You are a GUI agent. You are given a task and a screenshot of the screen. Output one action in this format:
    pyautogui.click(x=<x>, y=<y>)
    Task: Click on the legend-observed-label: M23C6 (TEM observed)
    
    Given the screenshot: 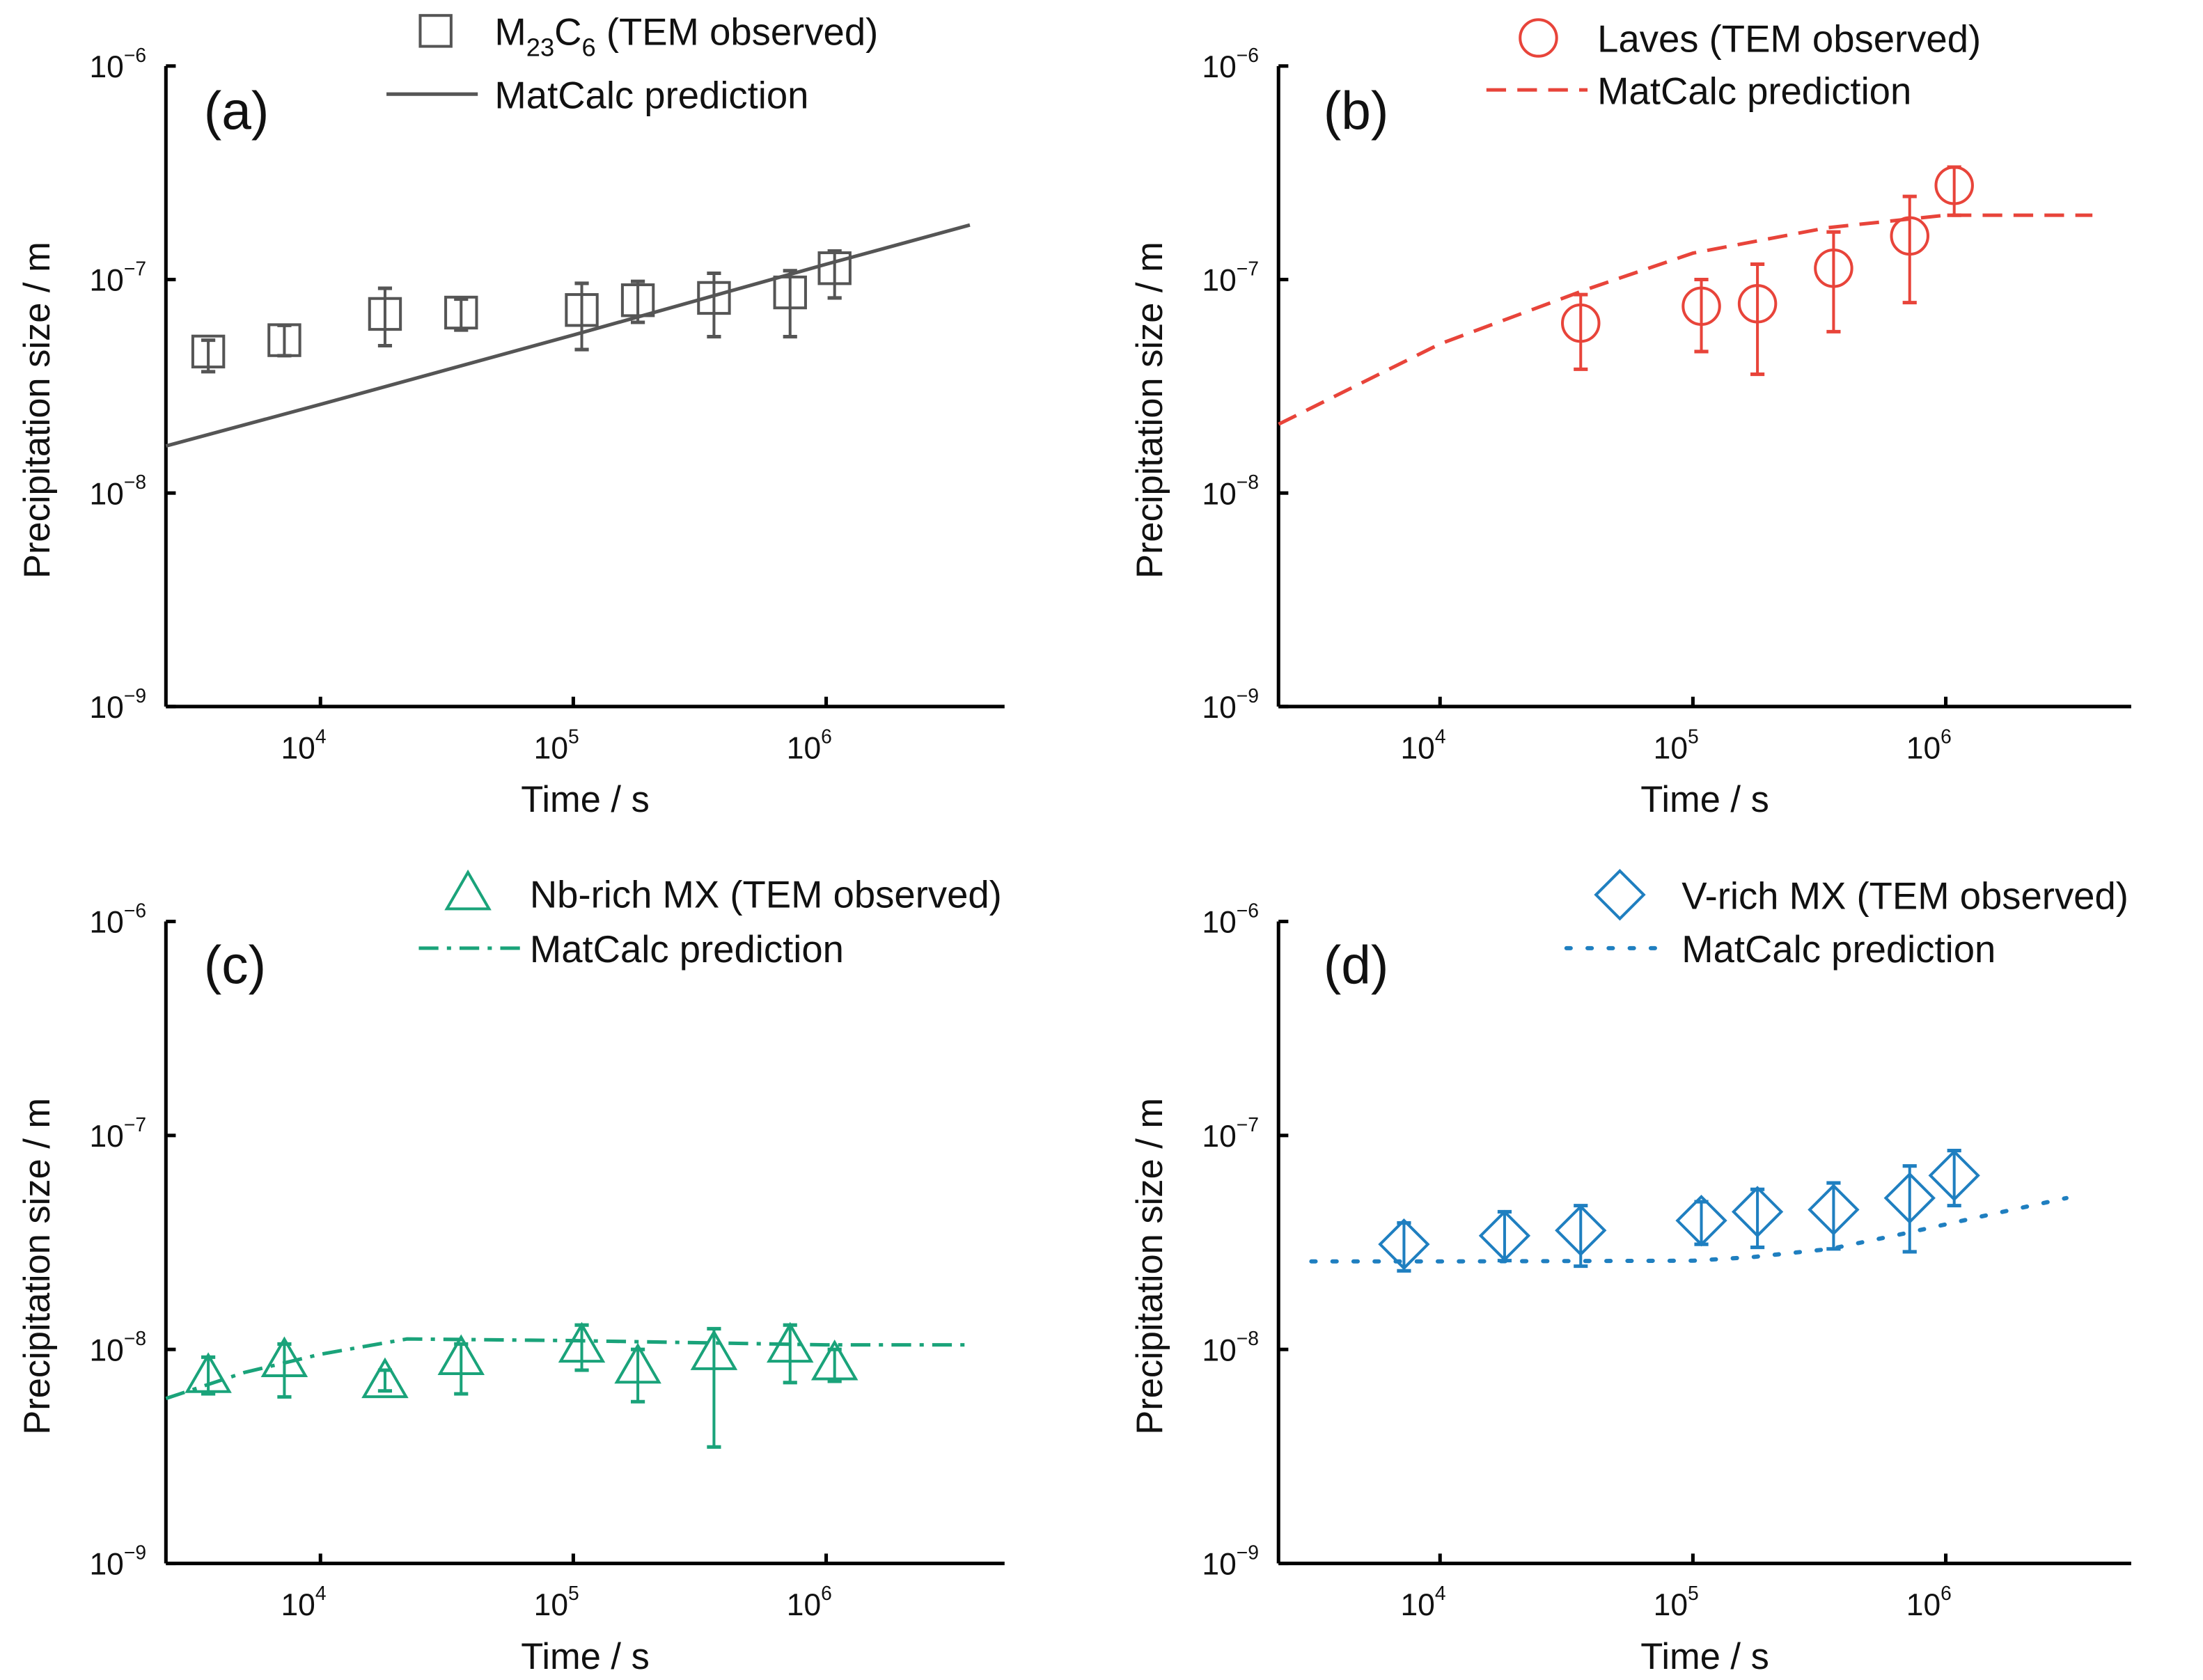 What is the action you would take?
    pyautogui.click(x=686, y=36)
    